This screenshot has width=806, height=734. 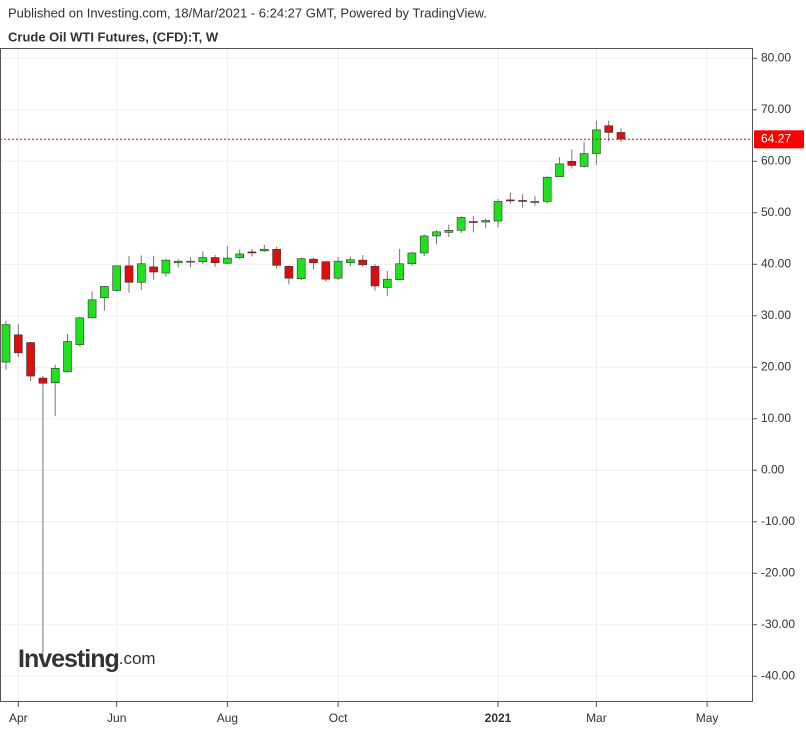 What do you see at coordinates (778, 675) in the screenshot?
I see `y-tick-label: -40.00` at bounding box center [778, 675].